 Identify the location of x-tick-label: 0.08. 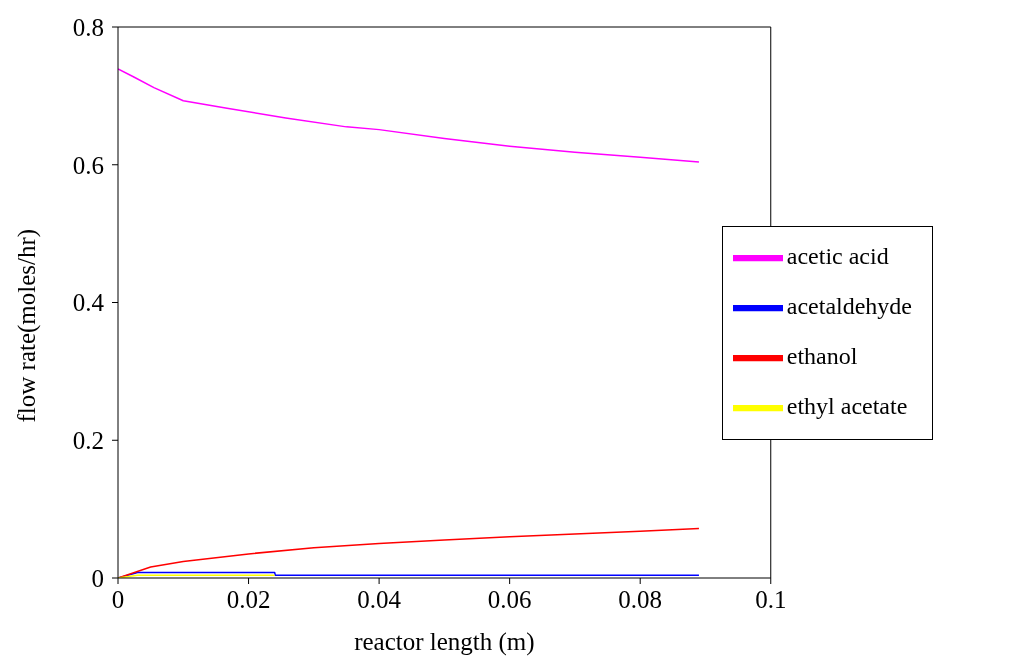
(640, 599).